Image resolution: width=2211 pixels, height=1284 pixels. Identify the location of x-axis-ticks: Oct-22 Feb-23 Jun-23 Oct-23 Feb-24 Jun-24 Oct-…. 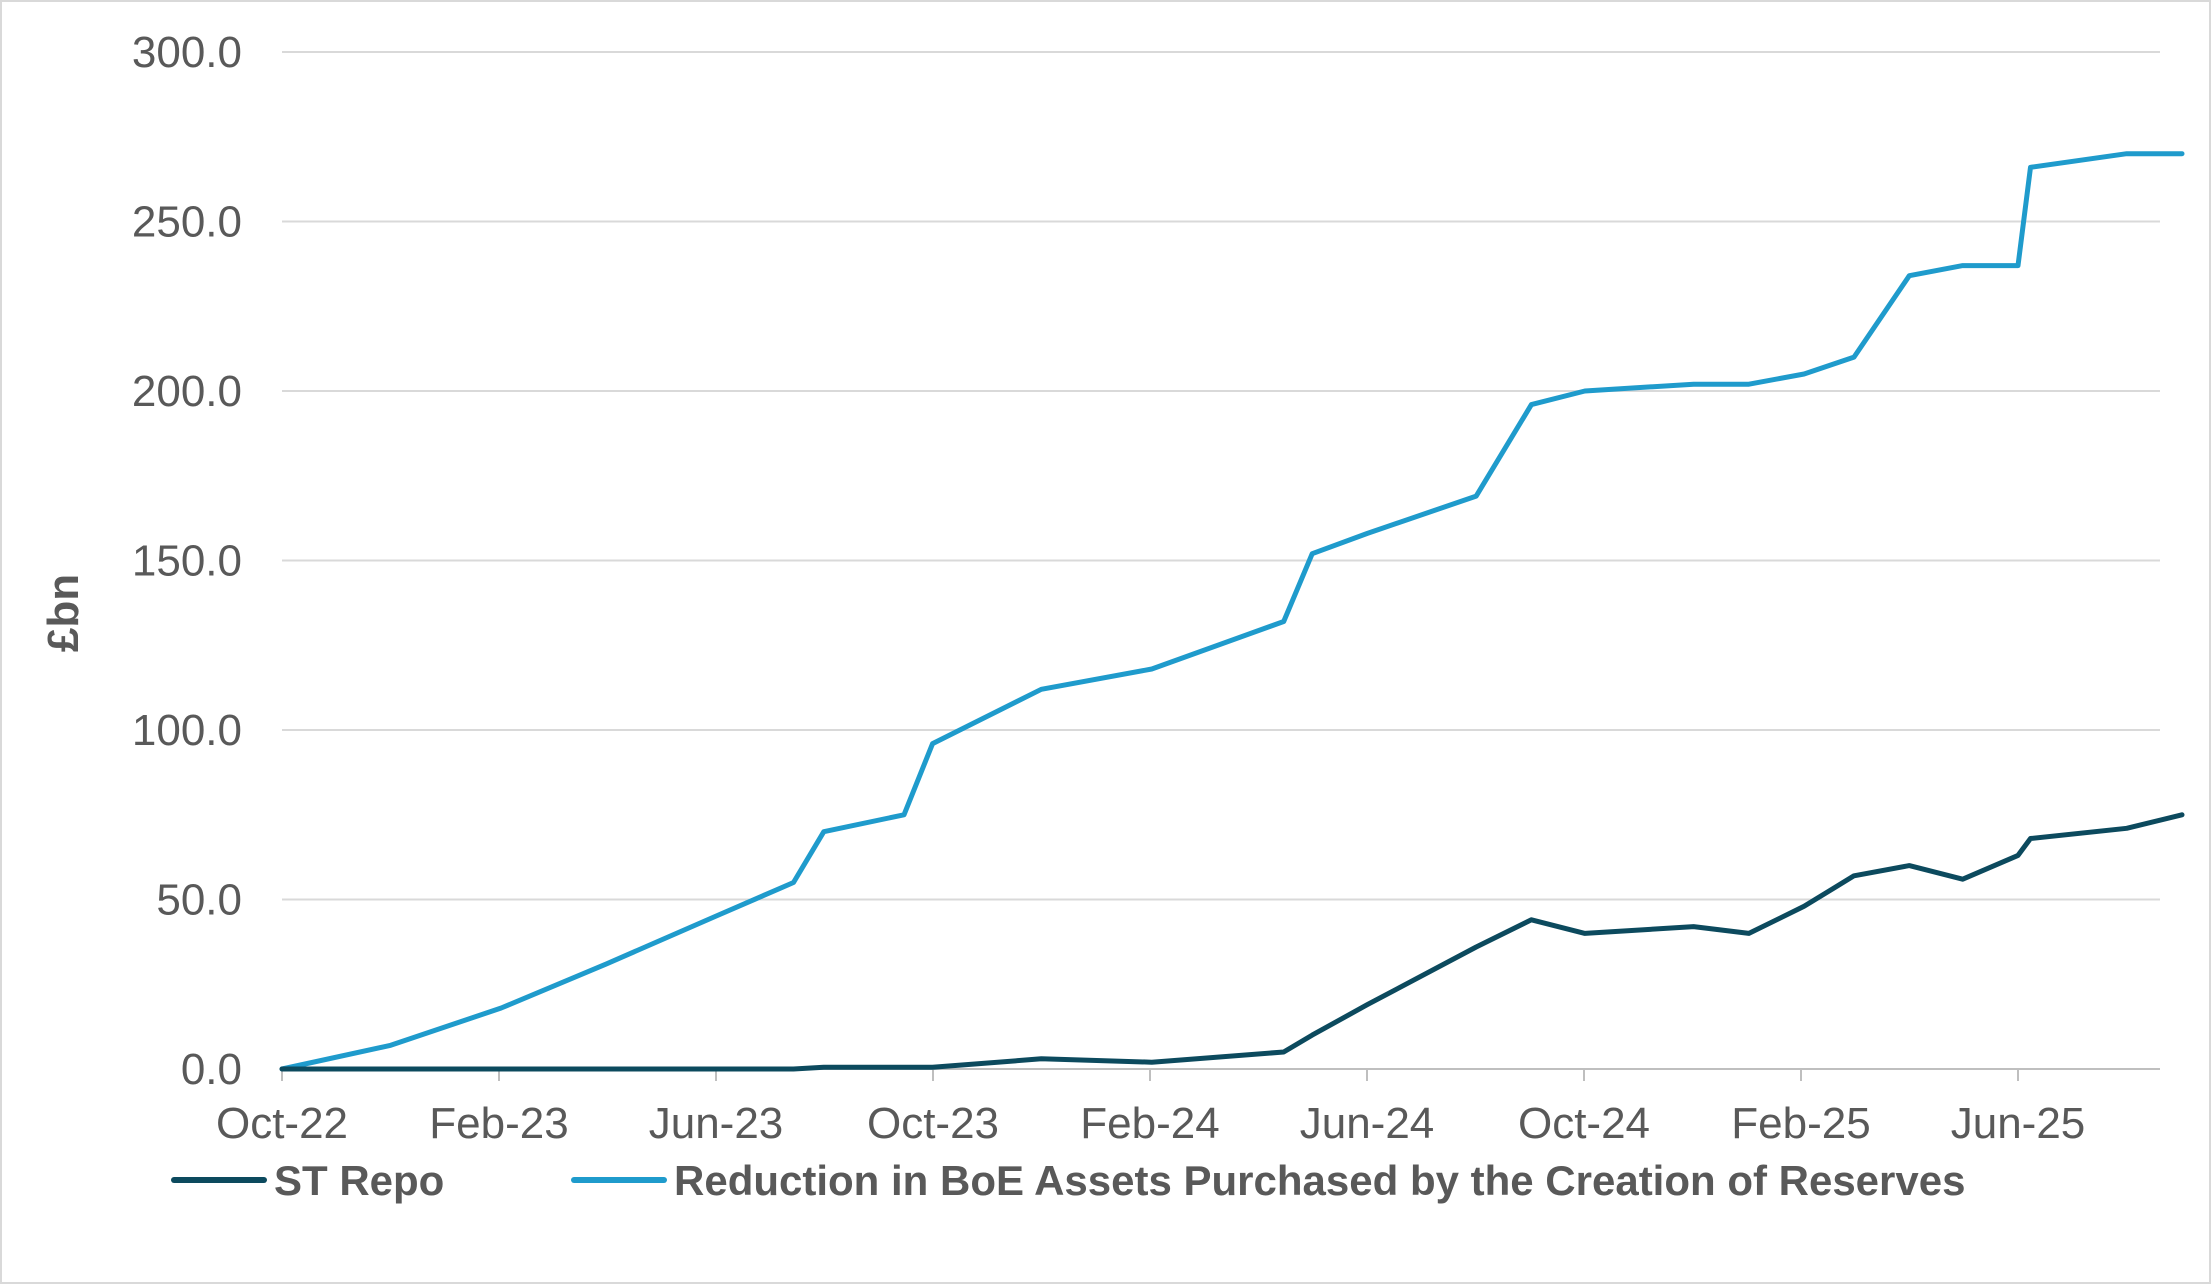
(1150, 1108).